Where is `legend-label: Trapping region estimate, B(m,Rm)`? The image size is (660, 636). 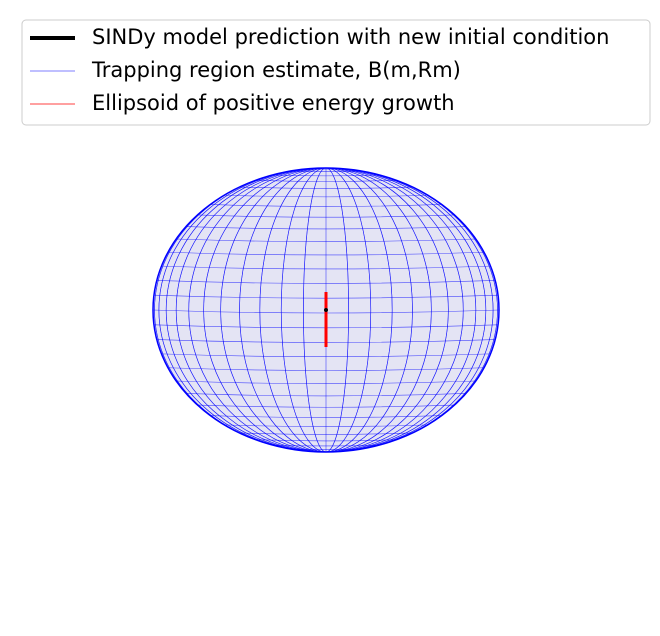
legend-label: Trapping region estimate, B(m,Rm) is located at coordinates (276, 70).